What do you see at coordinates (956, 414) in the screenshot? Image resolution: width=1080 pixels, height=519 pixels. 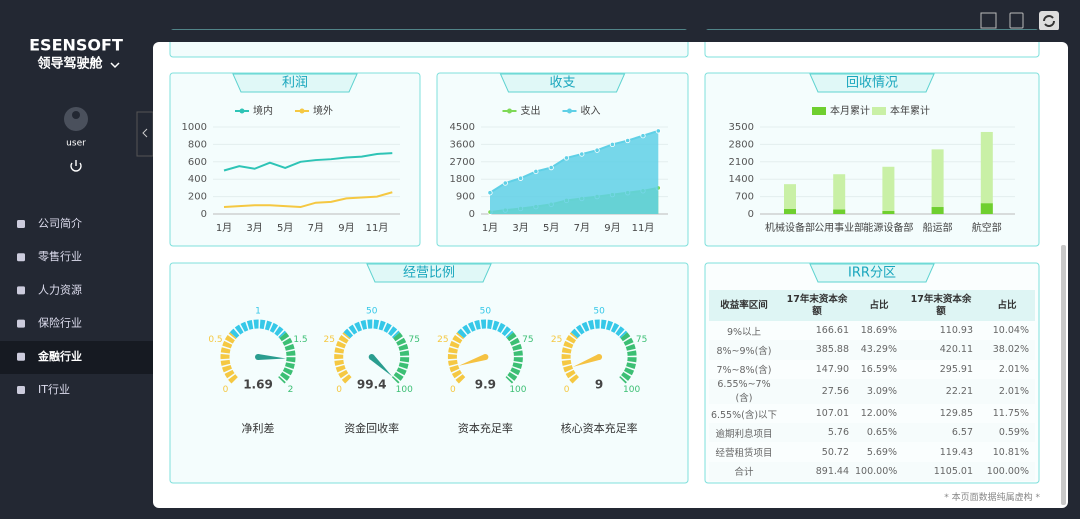 I see `table-cell: 129.85` at bounding box center [956, 414].